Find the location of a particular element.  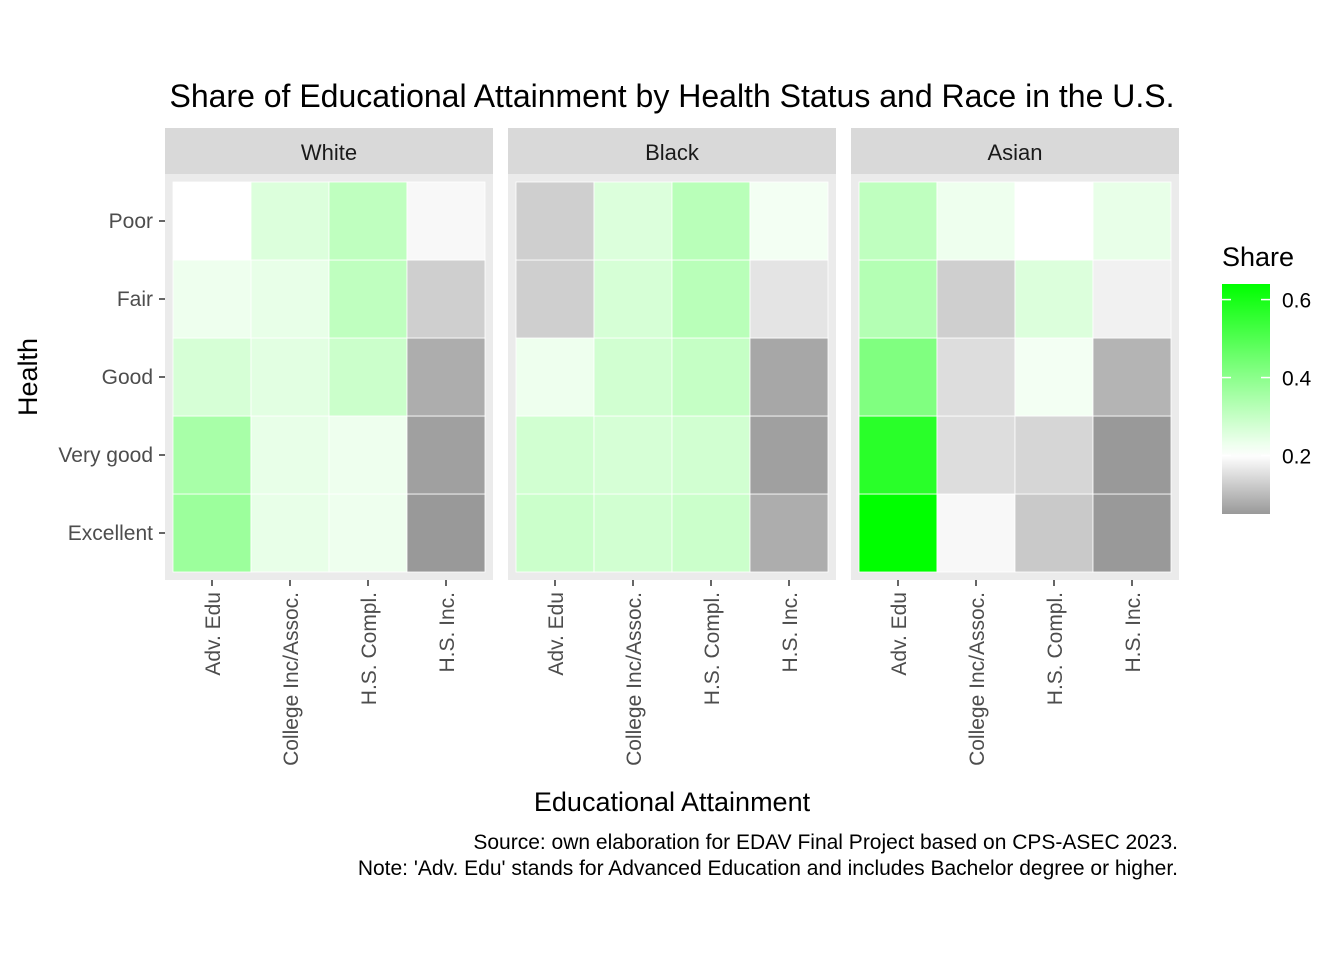

y-axis: Excellent Very good Good Fair Poor is located at coordinates (111, 377).